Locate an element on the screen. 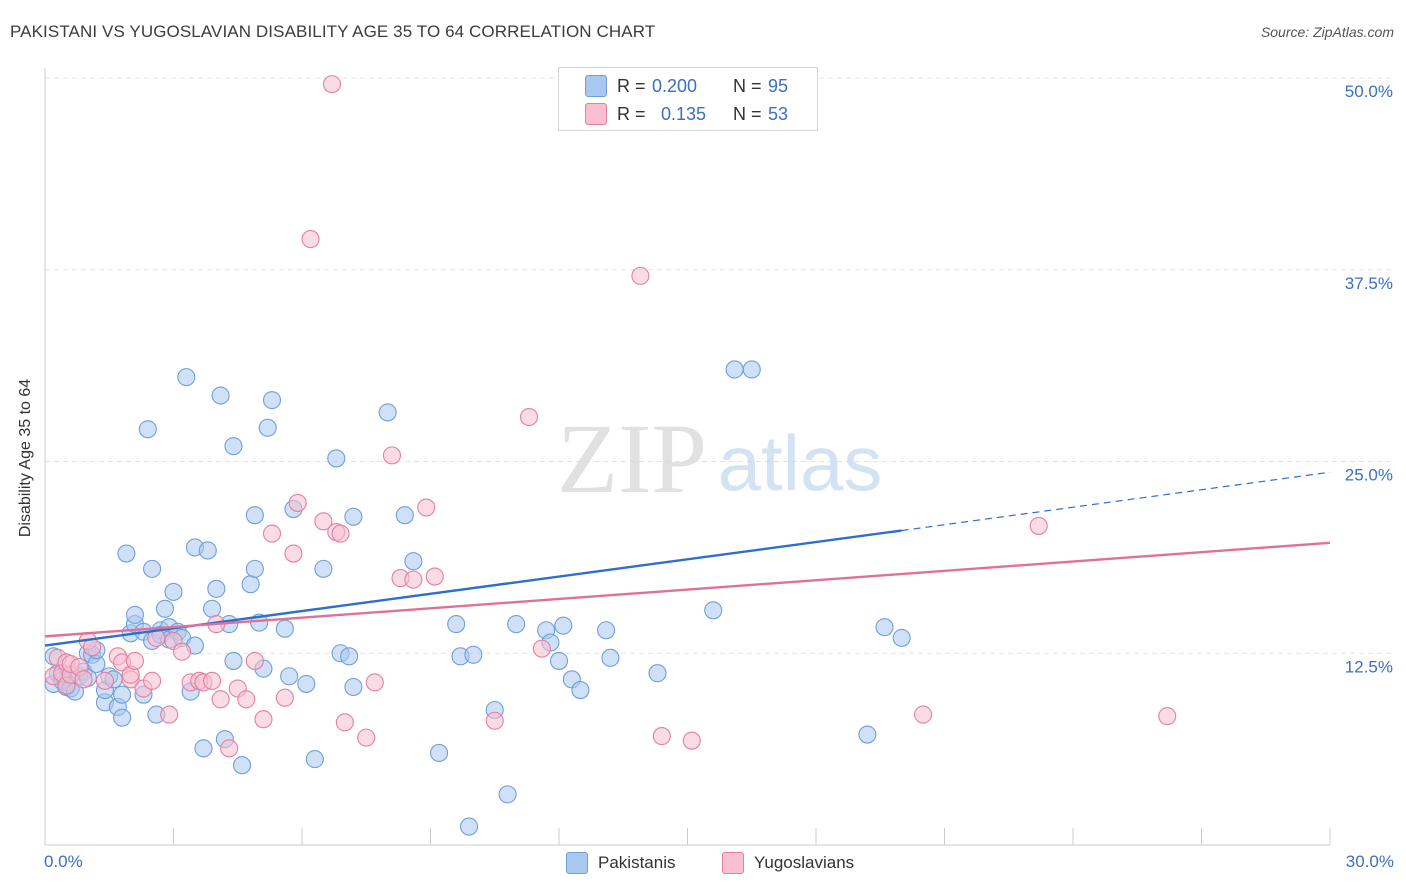 This screenshot has height=892, width=1406. legend-n-value: 53 is located at coordinates (778, 113).